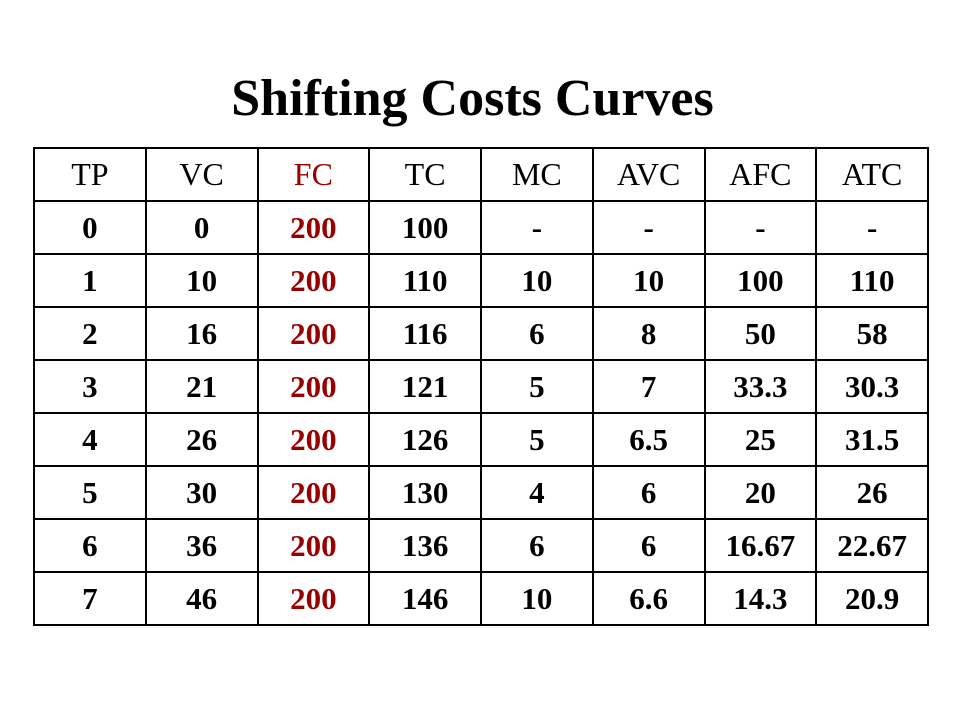  What do you see at coordinates (90, 598) in the screenshot?
I see `cell-tp: 7` at bounding box center [90, 598].